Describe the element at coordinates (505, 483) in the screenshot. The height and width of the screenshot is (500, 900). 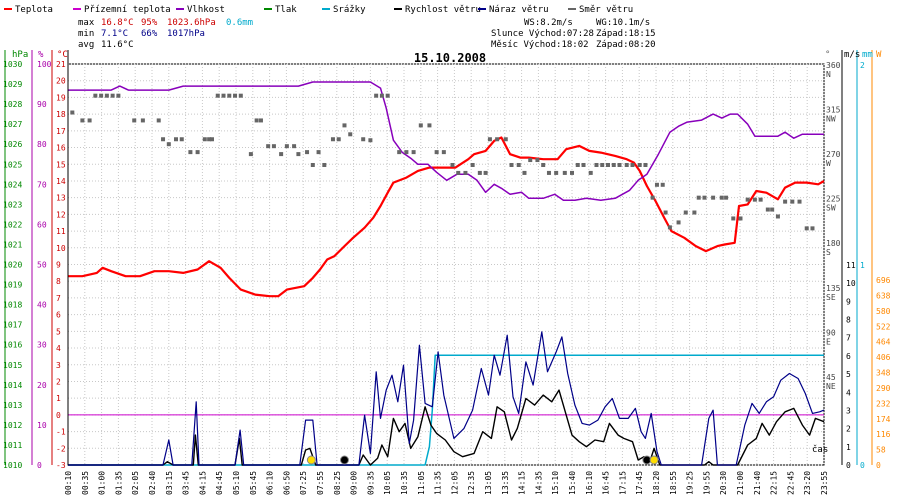
I see `x-tick-label: 13:35` at that location.